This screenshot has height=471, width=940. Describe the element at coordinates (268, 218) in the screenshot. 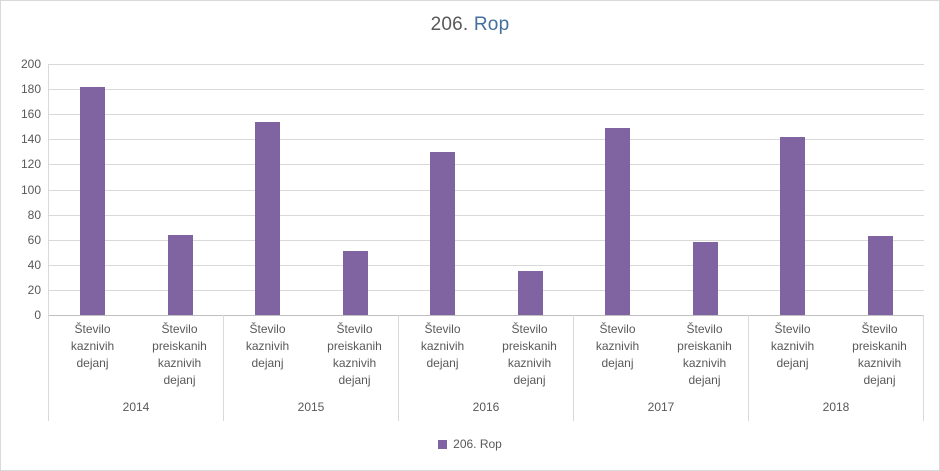

I see `bar-2015-kazniva` at that location.